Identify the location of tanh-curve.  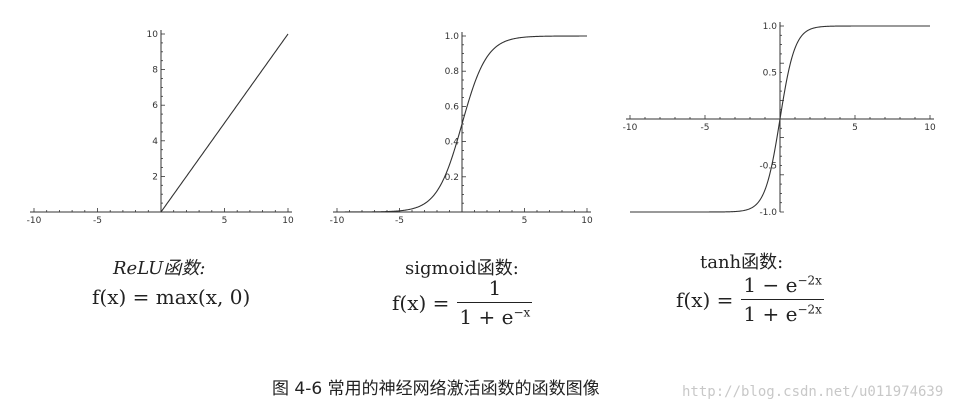
(780, 119).